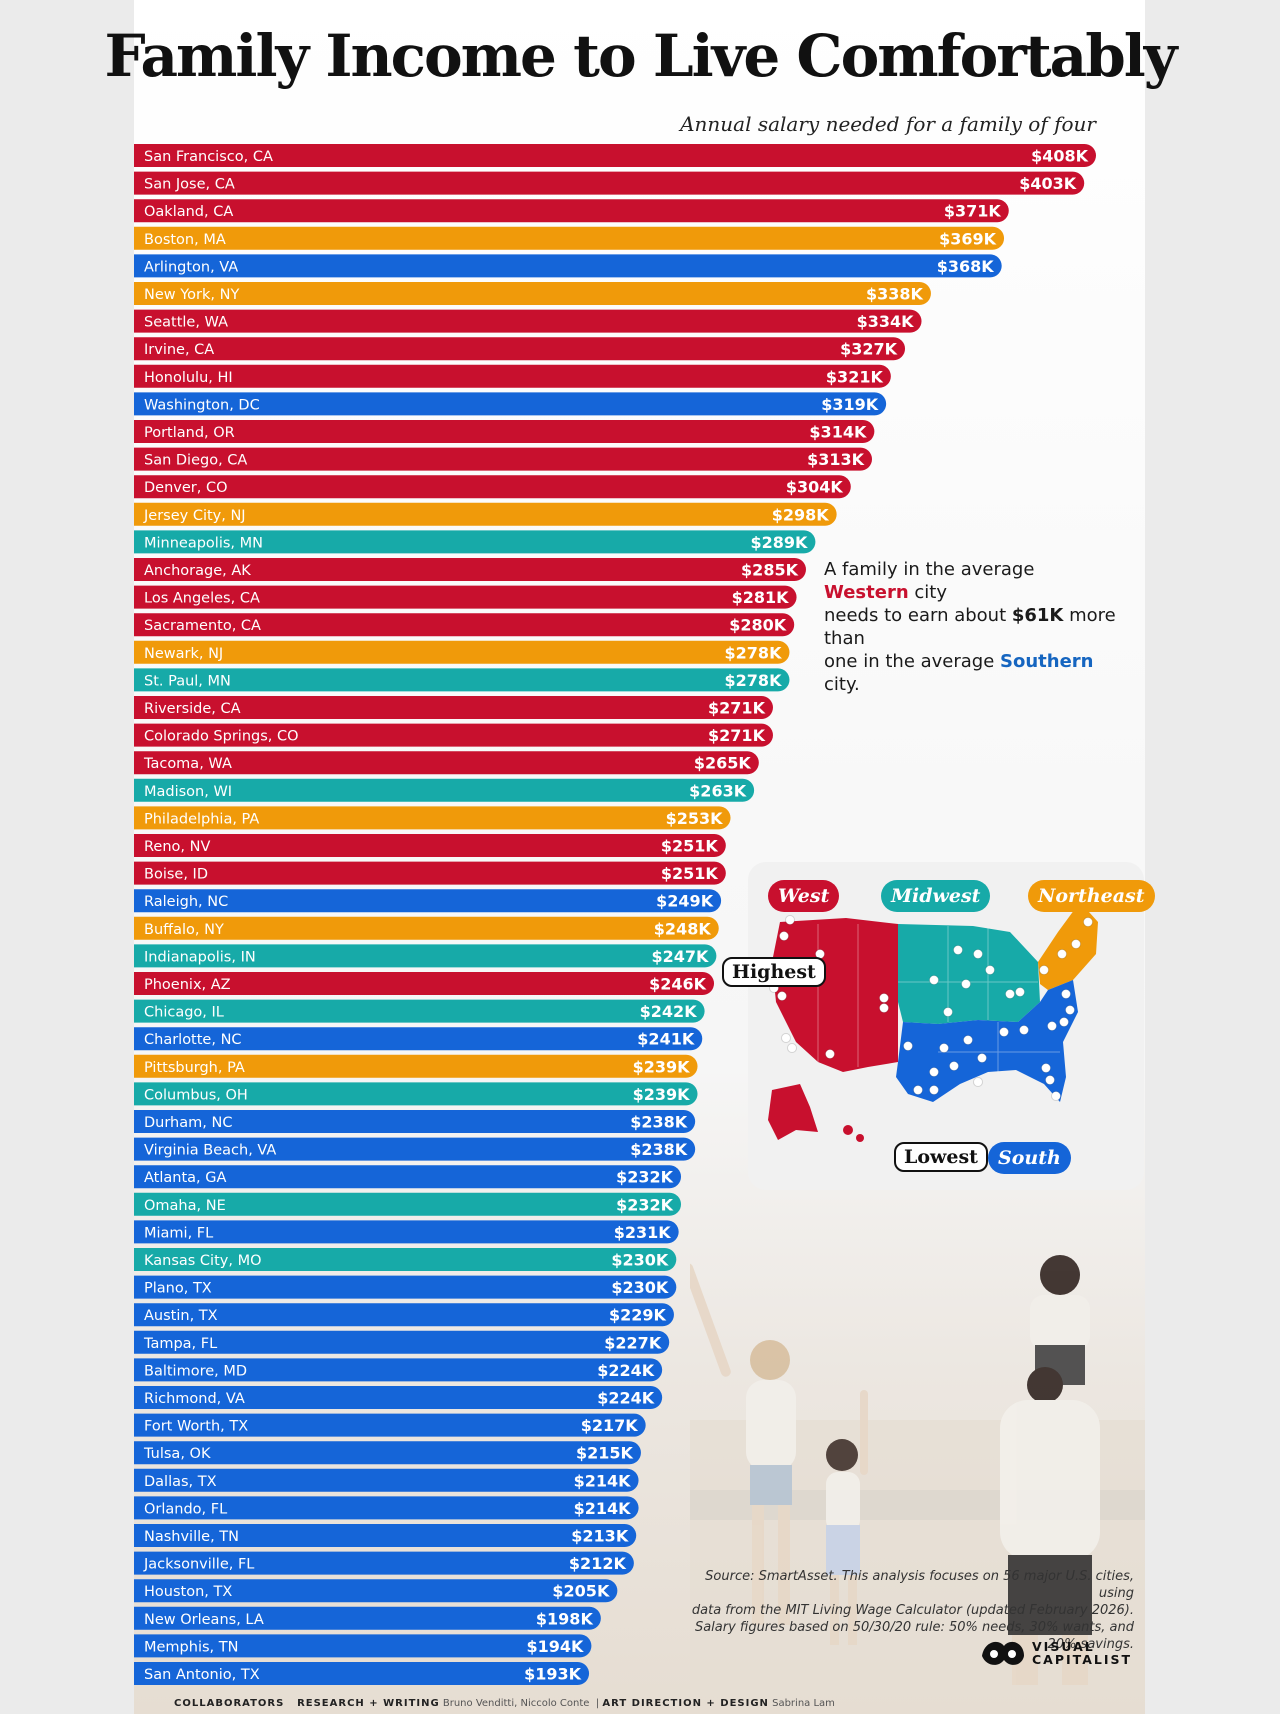 This screenshot has height=1714, width=1280. I want to click on bar-category-label: Pittsburgh, PA, so click(194, 1068).